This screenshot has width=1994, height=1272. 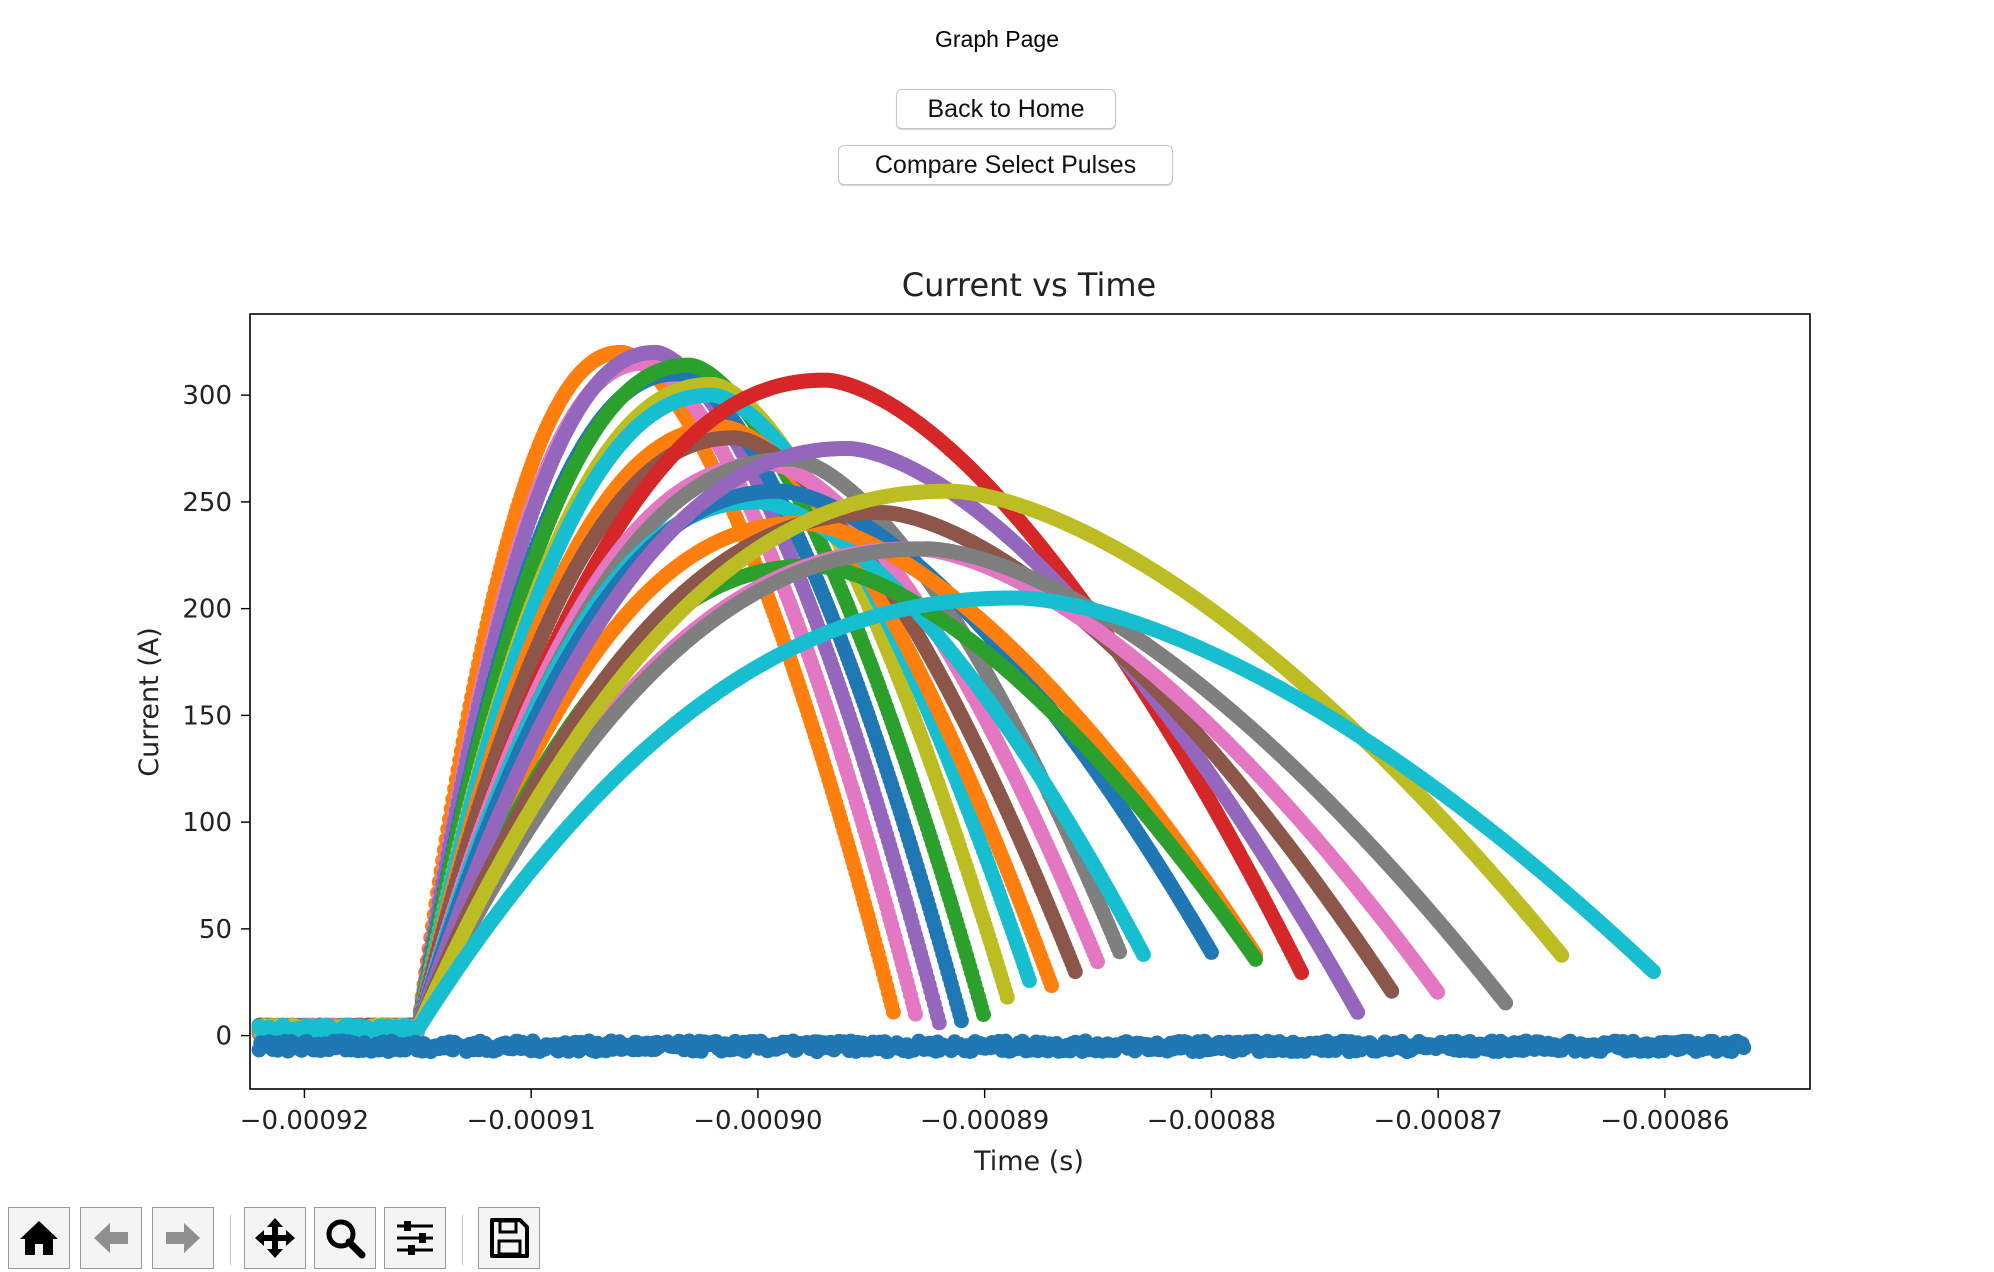 I want to click on chart-title: Current vs Time, so click(x=1029, y=285).